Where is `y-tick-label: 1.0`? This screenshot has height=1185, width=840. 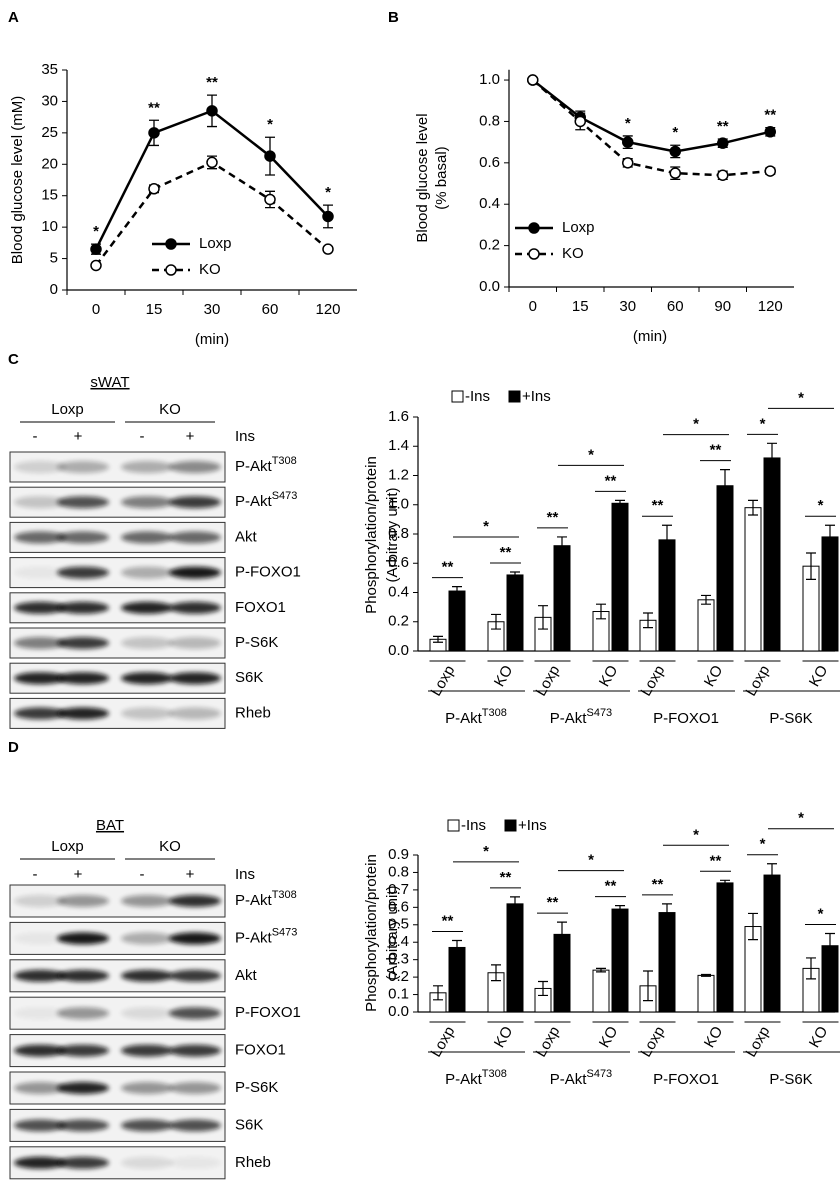
y-tick-label: 1.0 is located at coordinates (489, 79).